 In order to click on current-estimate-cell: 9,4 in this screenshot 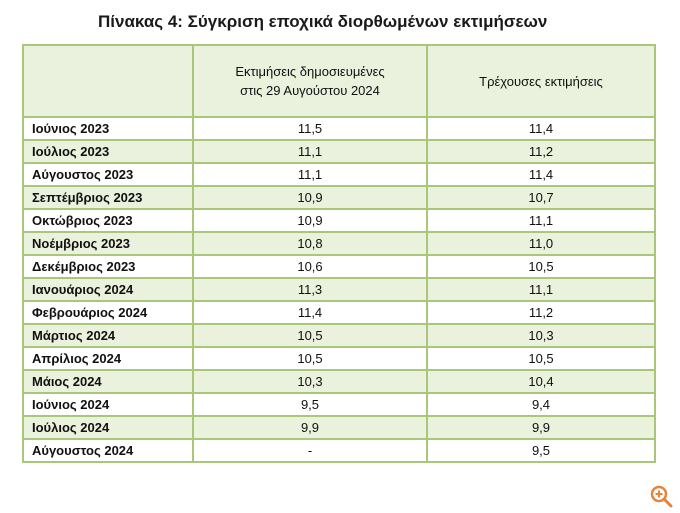, I will do `click(541, 404)`.